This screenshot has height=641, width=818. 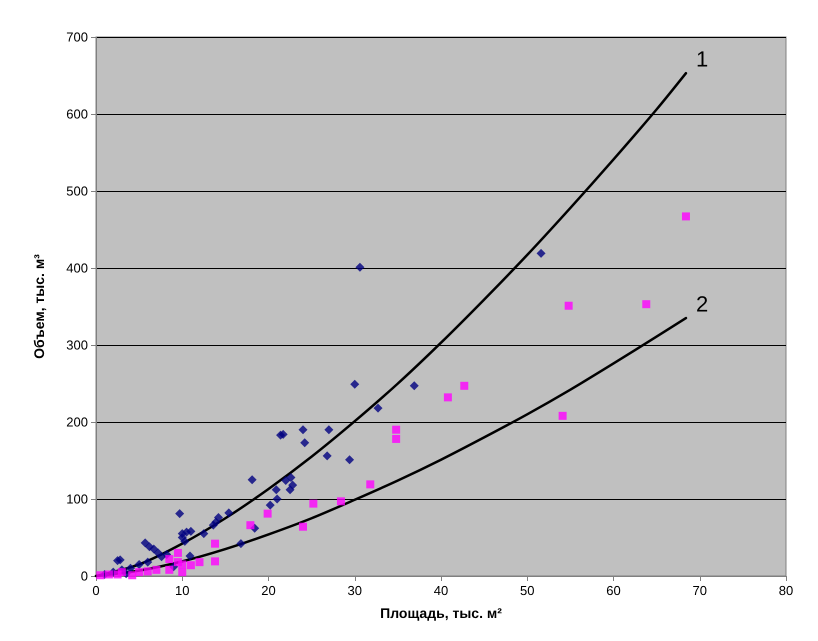 What do you see at coordinates (182, 590) in the screenshot?
I see `x-tick-label: 10` at bounding box center [182, 590].